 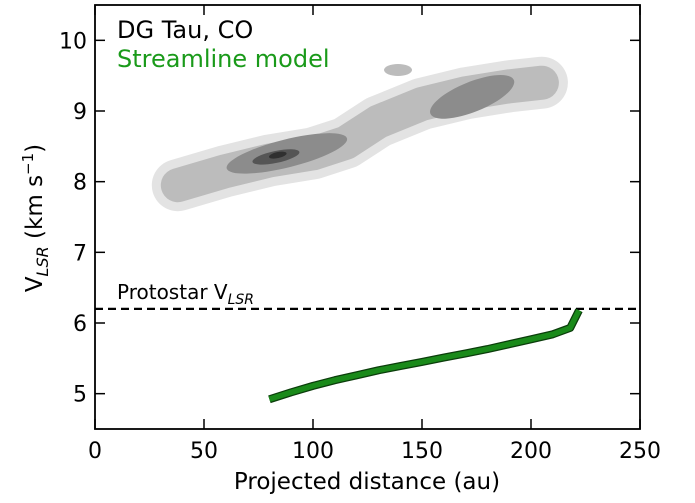 What do you see at coordinates (472, 97) in the screenshot?
I see `contour-level-3-east` at bounding box center [472, 97].